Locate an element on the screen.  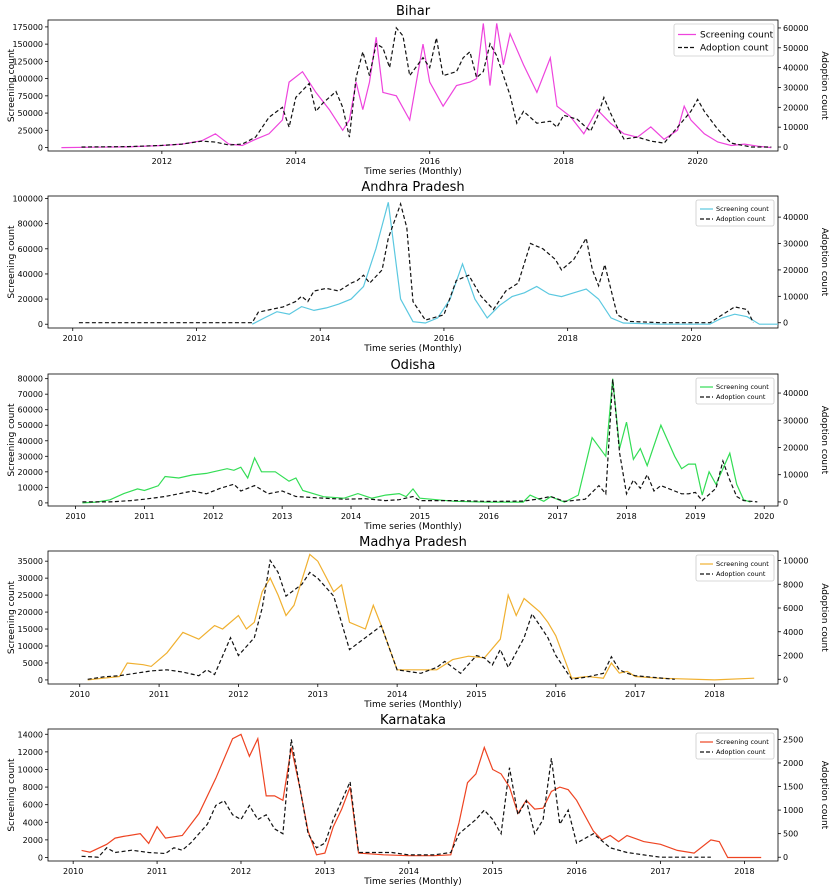
chart-title: Odisha is located at coordinates (412, 365).